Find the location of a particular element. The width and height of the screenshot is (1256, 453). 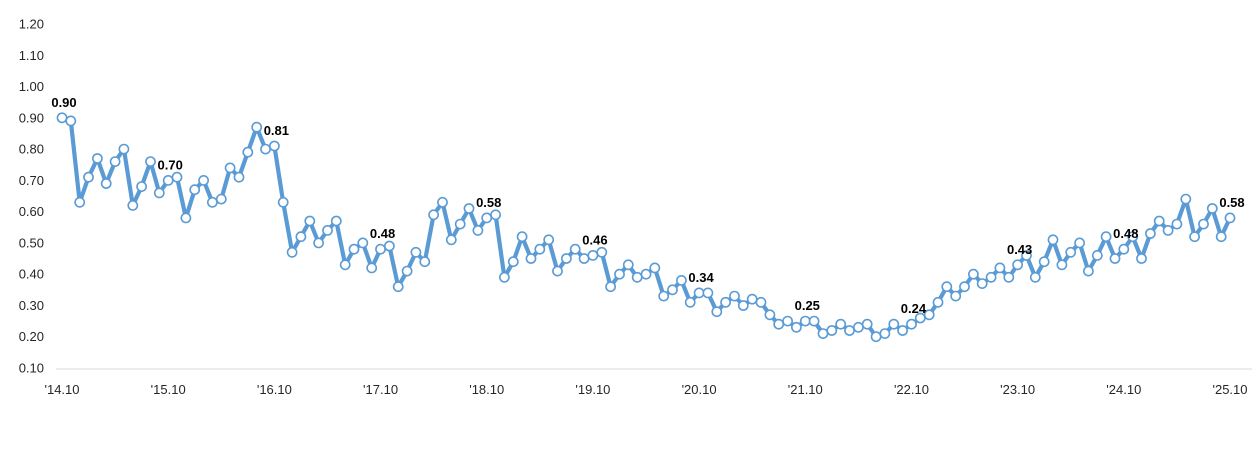

x-axis-tick-label: '18.10 is located at coordinates (486, 389).